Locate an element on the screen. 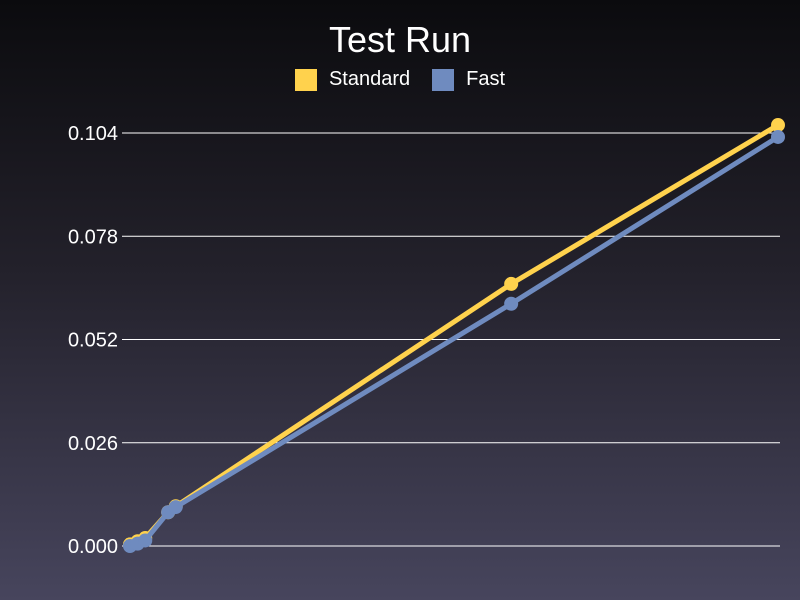 The height and width of the screenshot is (600, 800). chart-title: Test Run is located at coordinates (400, 39).